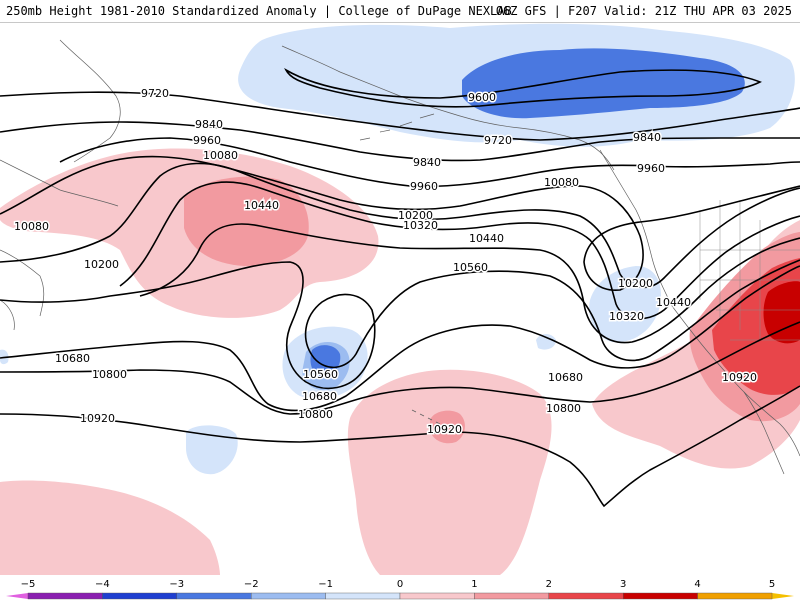 This screenshot has width=800, height=600. I want to click on scale-high-arrow, so click(783, 596).